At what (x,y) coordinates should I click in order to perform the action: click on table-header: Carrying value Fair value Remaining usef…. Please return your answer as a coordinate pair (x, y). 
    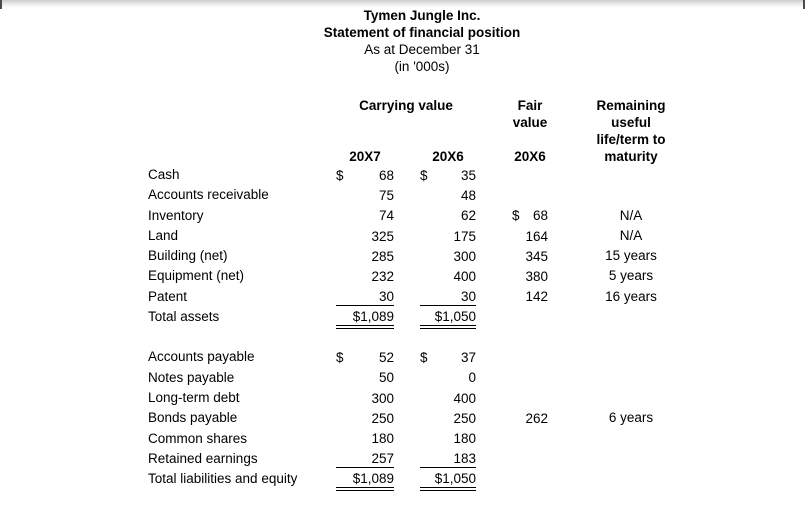
    Looking at the image, I should click on (422, 131).